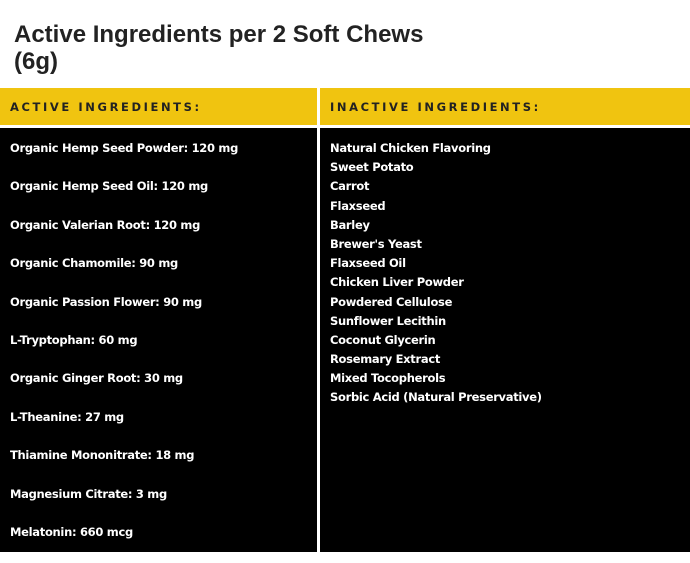  Describe the element at coordinates (124, 275) in the screenshot. I see `active-ingredient: Organic Chamomile: 90 mg` at that location.